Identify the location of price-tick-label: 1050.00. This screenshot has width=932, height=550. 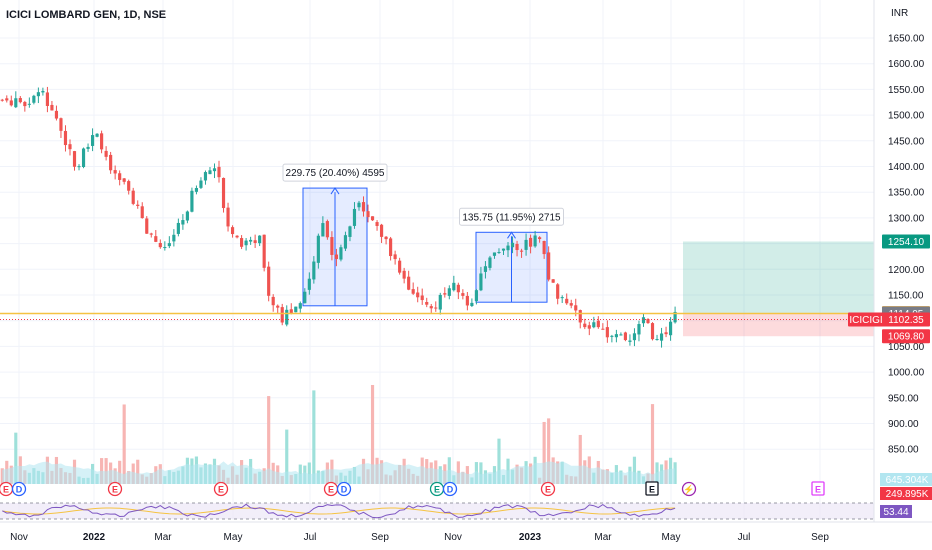
(906, 347).